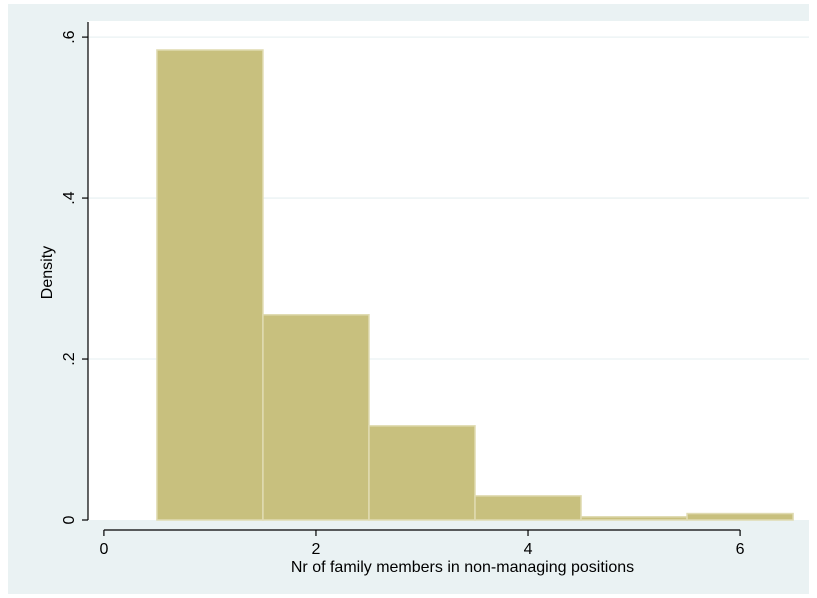  I want to click on y-tick-label: .2, so click(69, 358).